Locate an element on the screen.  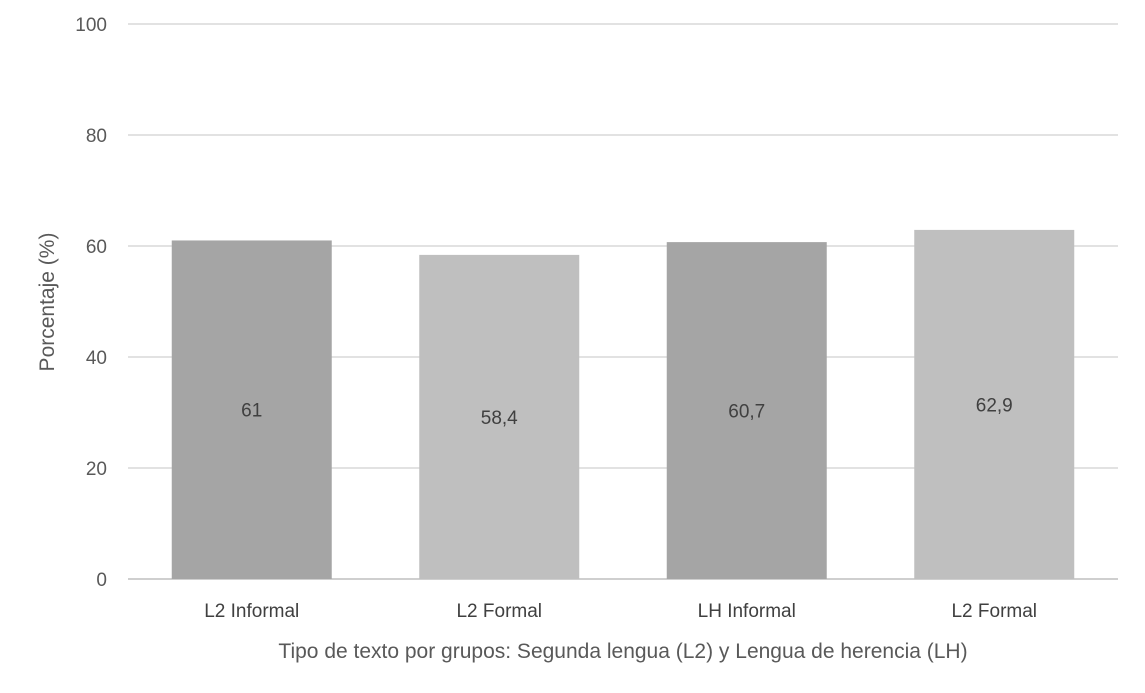
y-tick-label-100: 100 is located at coordinates (91, 25).